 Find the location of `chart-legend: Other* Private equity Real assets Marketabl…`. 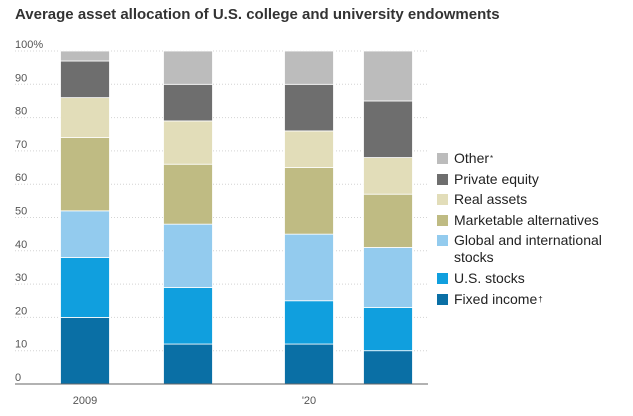

chart-legend: Other* Private equity Real assets Marketabl… is located at coordinates (533, 230).